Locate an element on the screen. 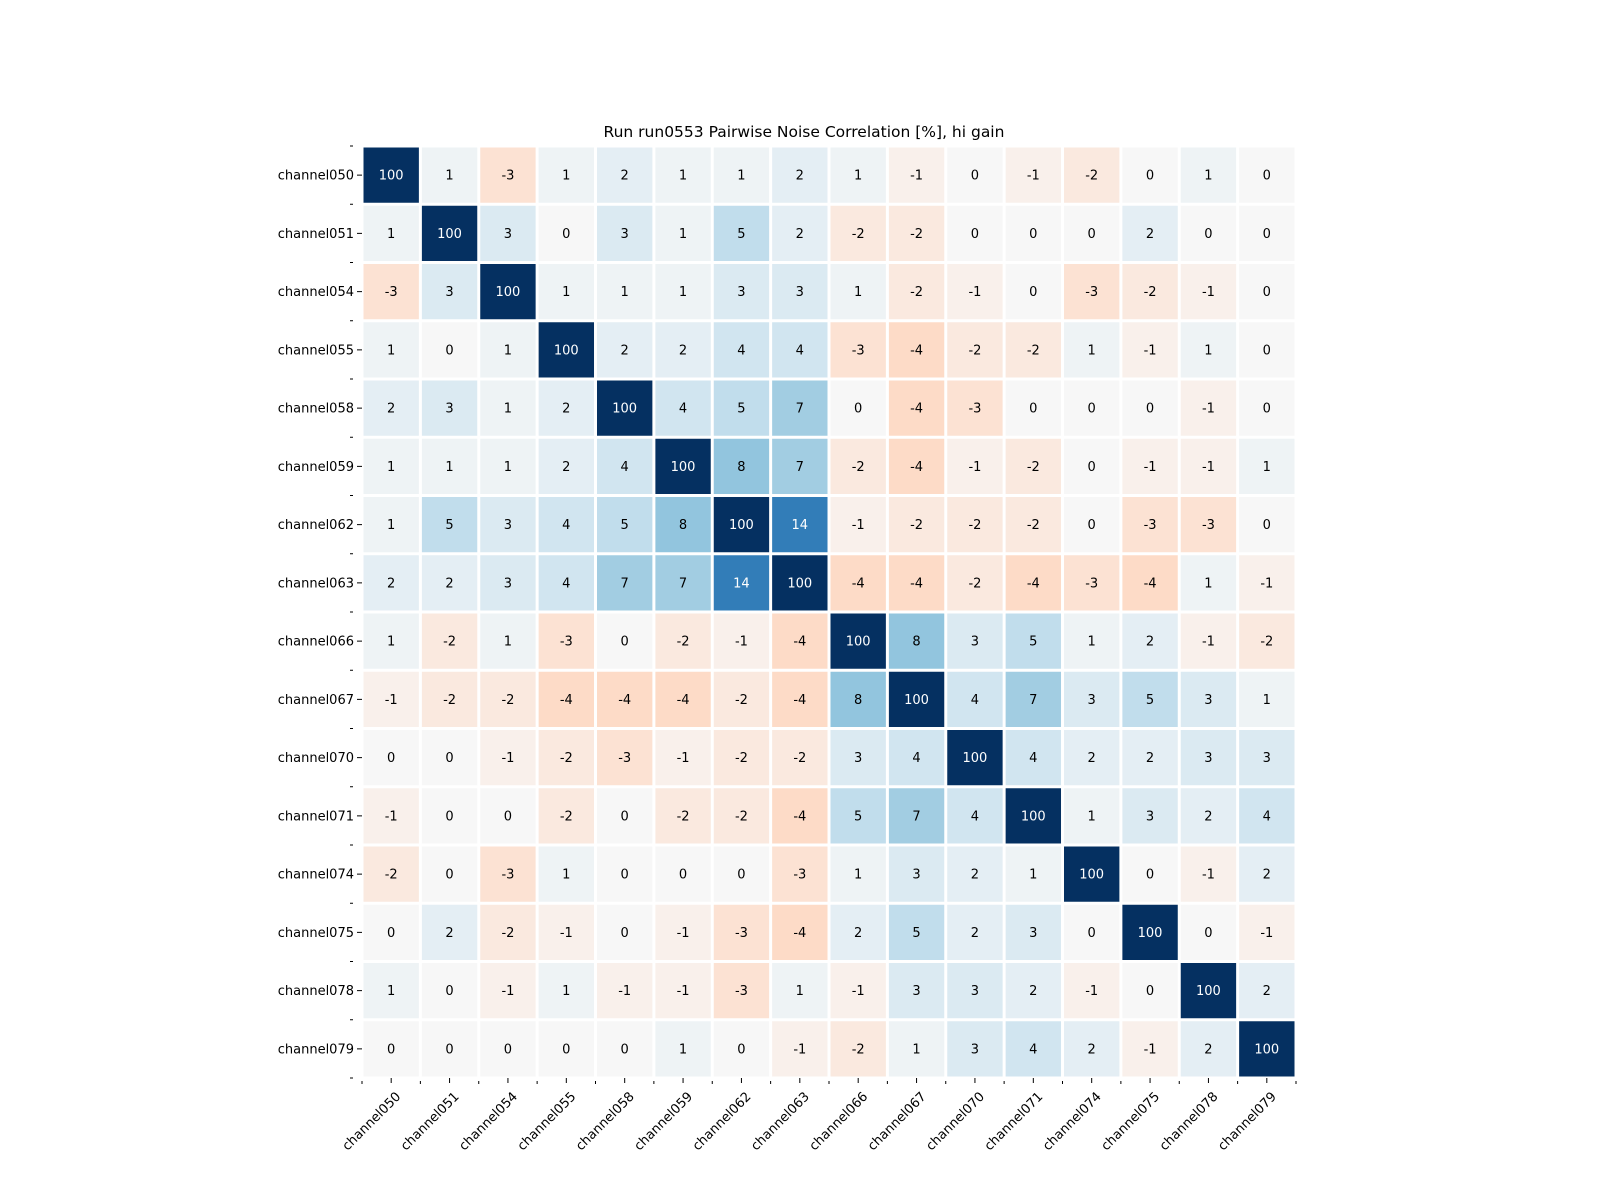 The height and width of the screenshot is (1200, 1600). y-axis-tick-label: channel078 is located at coordinates (316, 991).